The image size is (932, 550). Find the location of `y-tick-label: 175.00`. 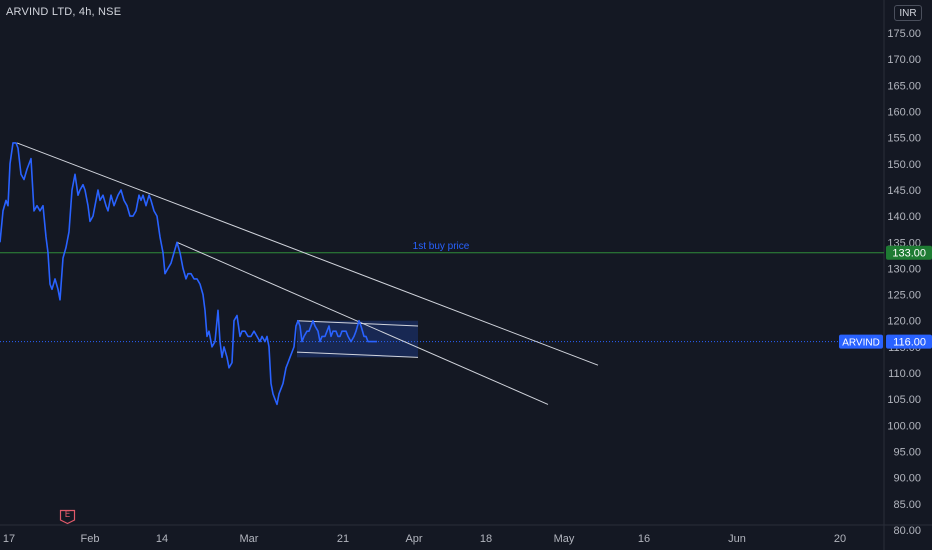

y-tick-label: 175.00 is located at coordinates (904, 34).